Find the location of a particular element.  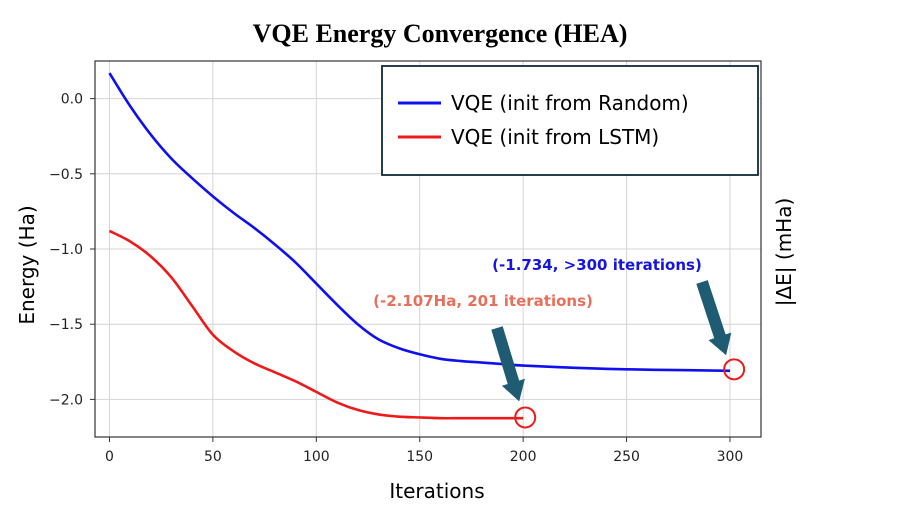

x-tick-label: 50 is located at coordinates (213, 457).